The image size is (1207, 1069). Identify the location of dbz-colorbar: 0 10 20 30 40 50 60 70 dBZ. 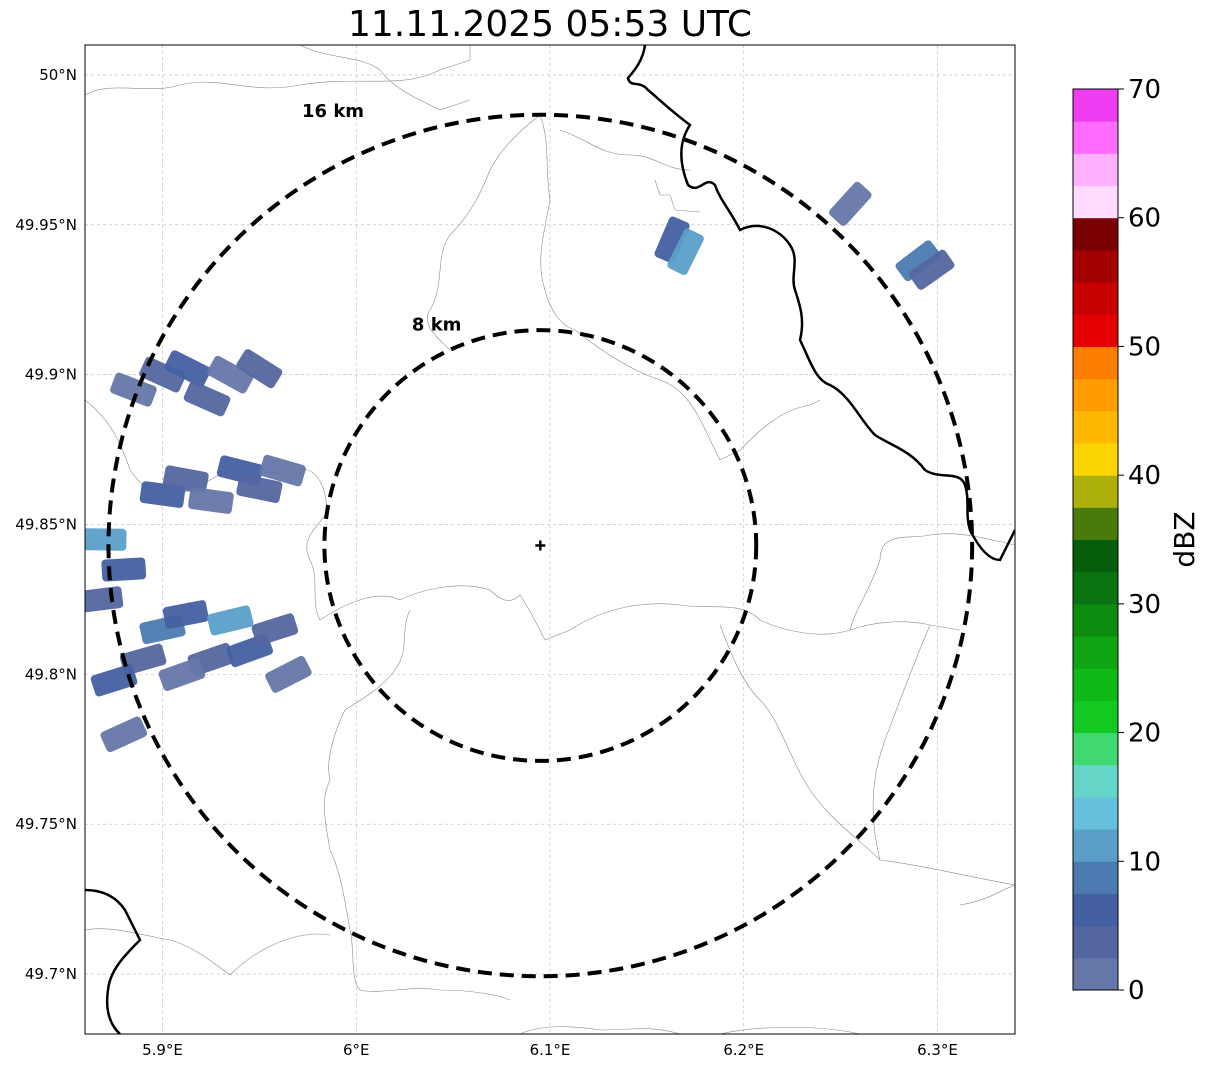
(1136, 540).